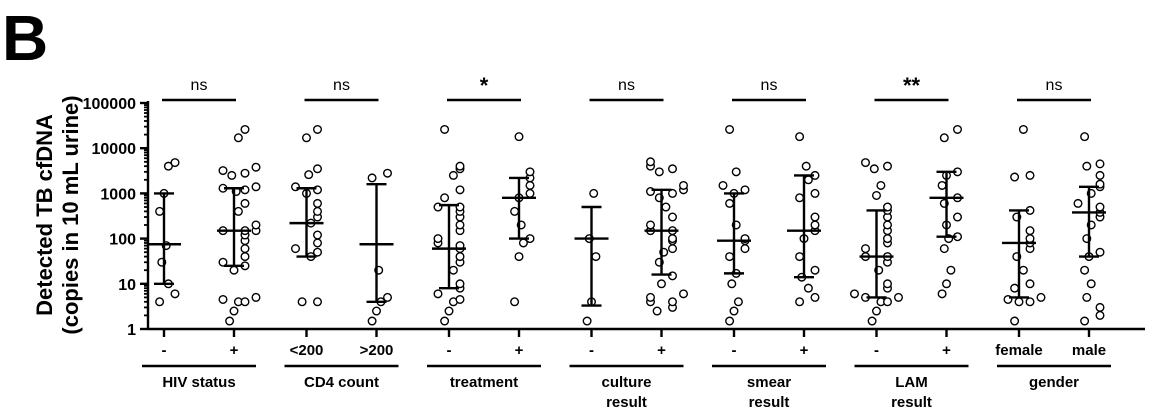 This screenshot has height=415, width=1159. What do you see at coordinates (484, 85) in the screenshot?
I see `significance-label: *` at bounding box center [484, 85].